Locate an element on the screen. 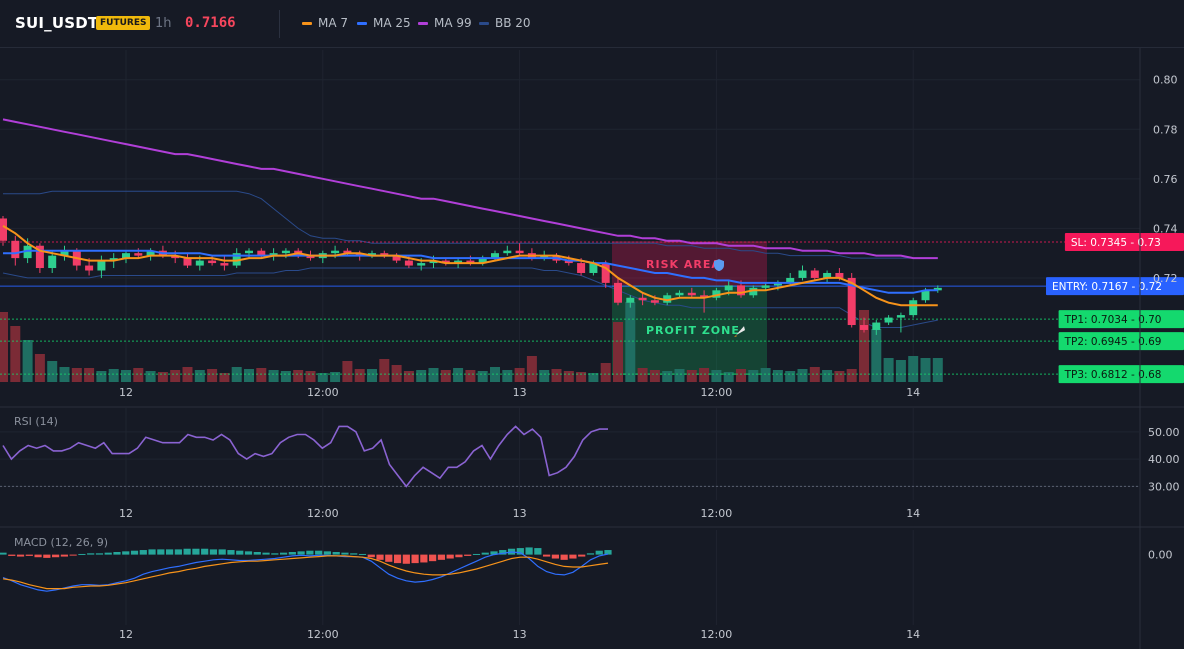 This screenshot has height=649, width=1184. legend-bb20: BB 20 is located at coordinates (505, 23).